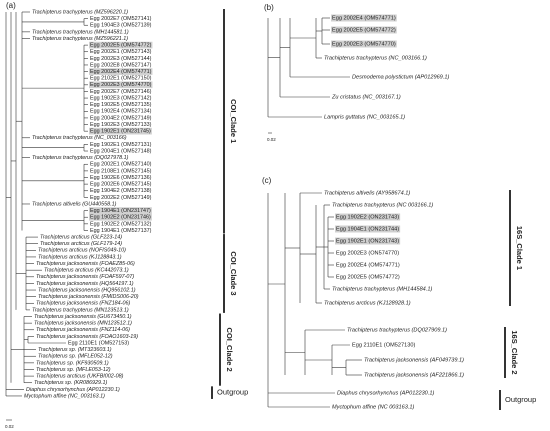 The width and height of the screenshot is (550, 431). I want to click on taxon-label: Trachipterus trachypterus (NC 003166.1), so click(382, 205).